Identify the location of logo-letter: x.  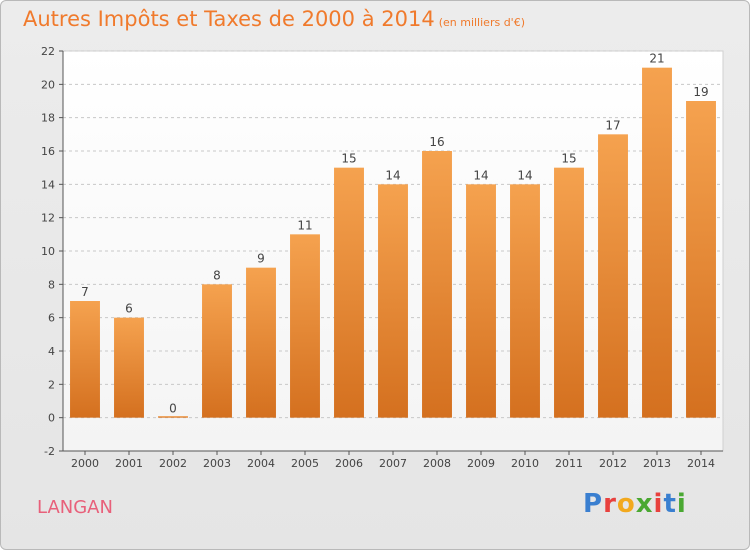
(644, 504).